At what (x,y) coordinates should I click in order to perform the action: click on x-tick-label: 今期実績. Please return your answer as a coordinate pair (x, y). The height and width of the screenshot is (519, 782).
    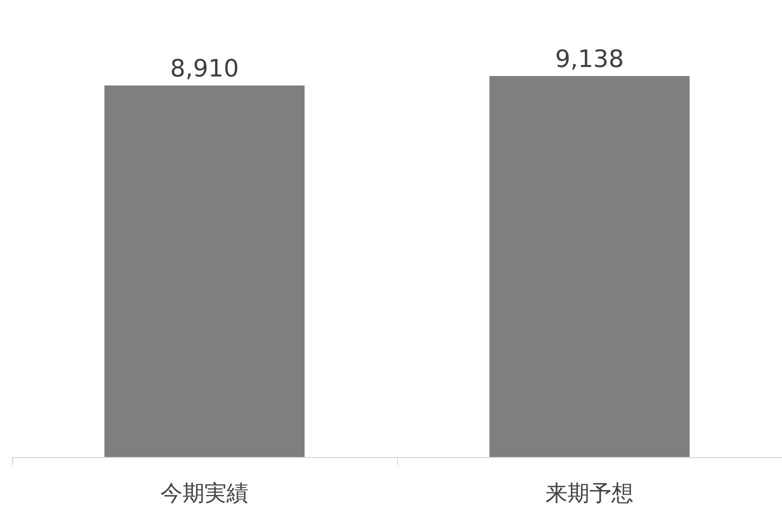
    Looking at the image, I should click on (204, 494).